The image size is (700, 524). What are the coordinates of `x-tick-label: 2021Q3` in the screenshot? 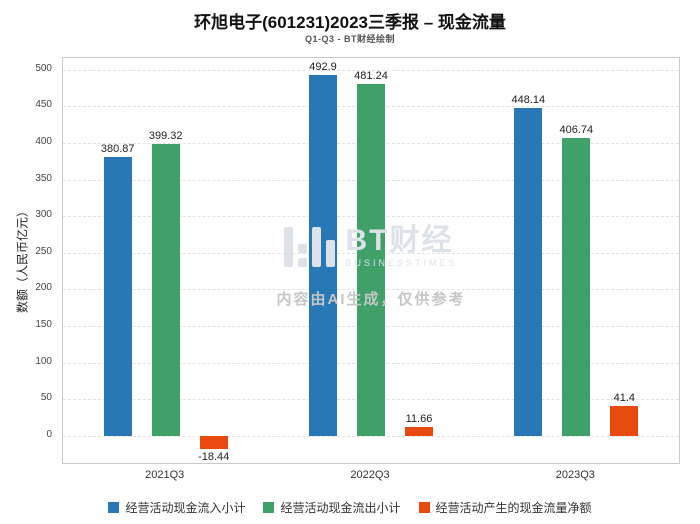 It's located at (165, 475).